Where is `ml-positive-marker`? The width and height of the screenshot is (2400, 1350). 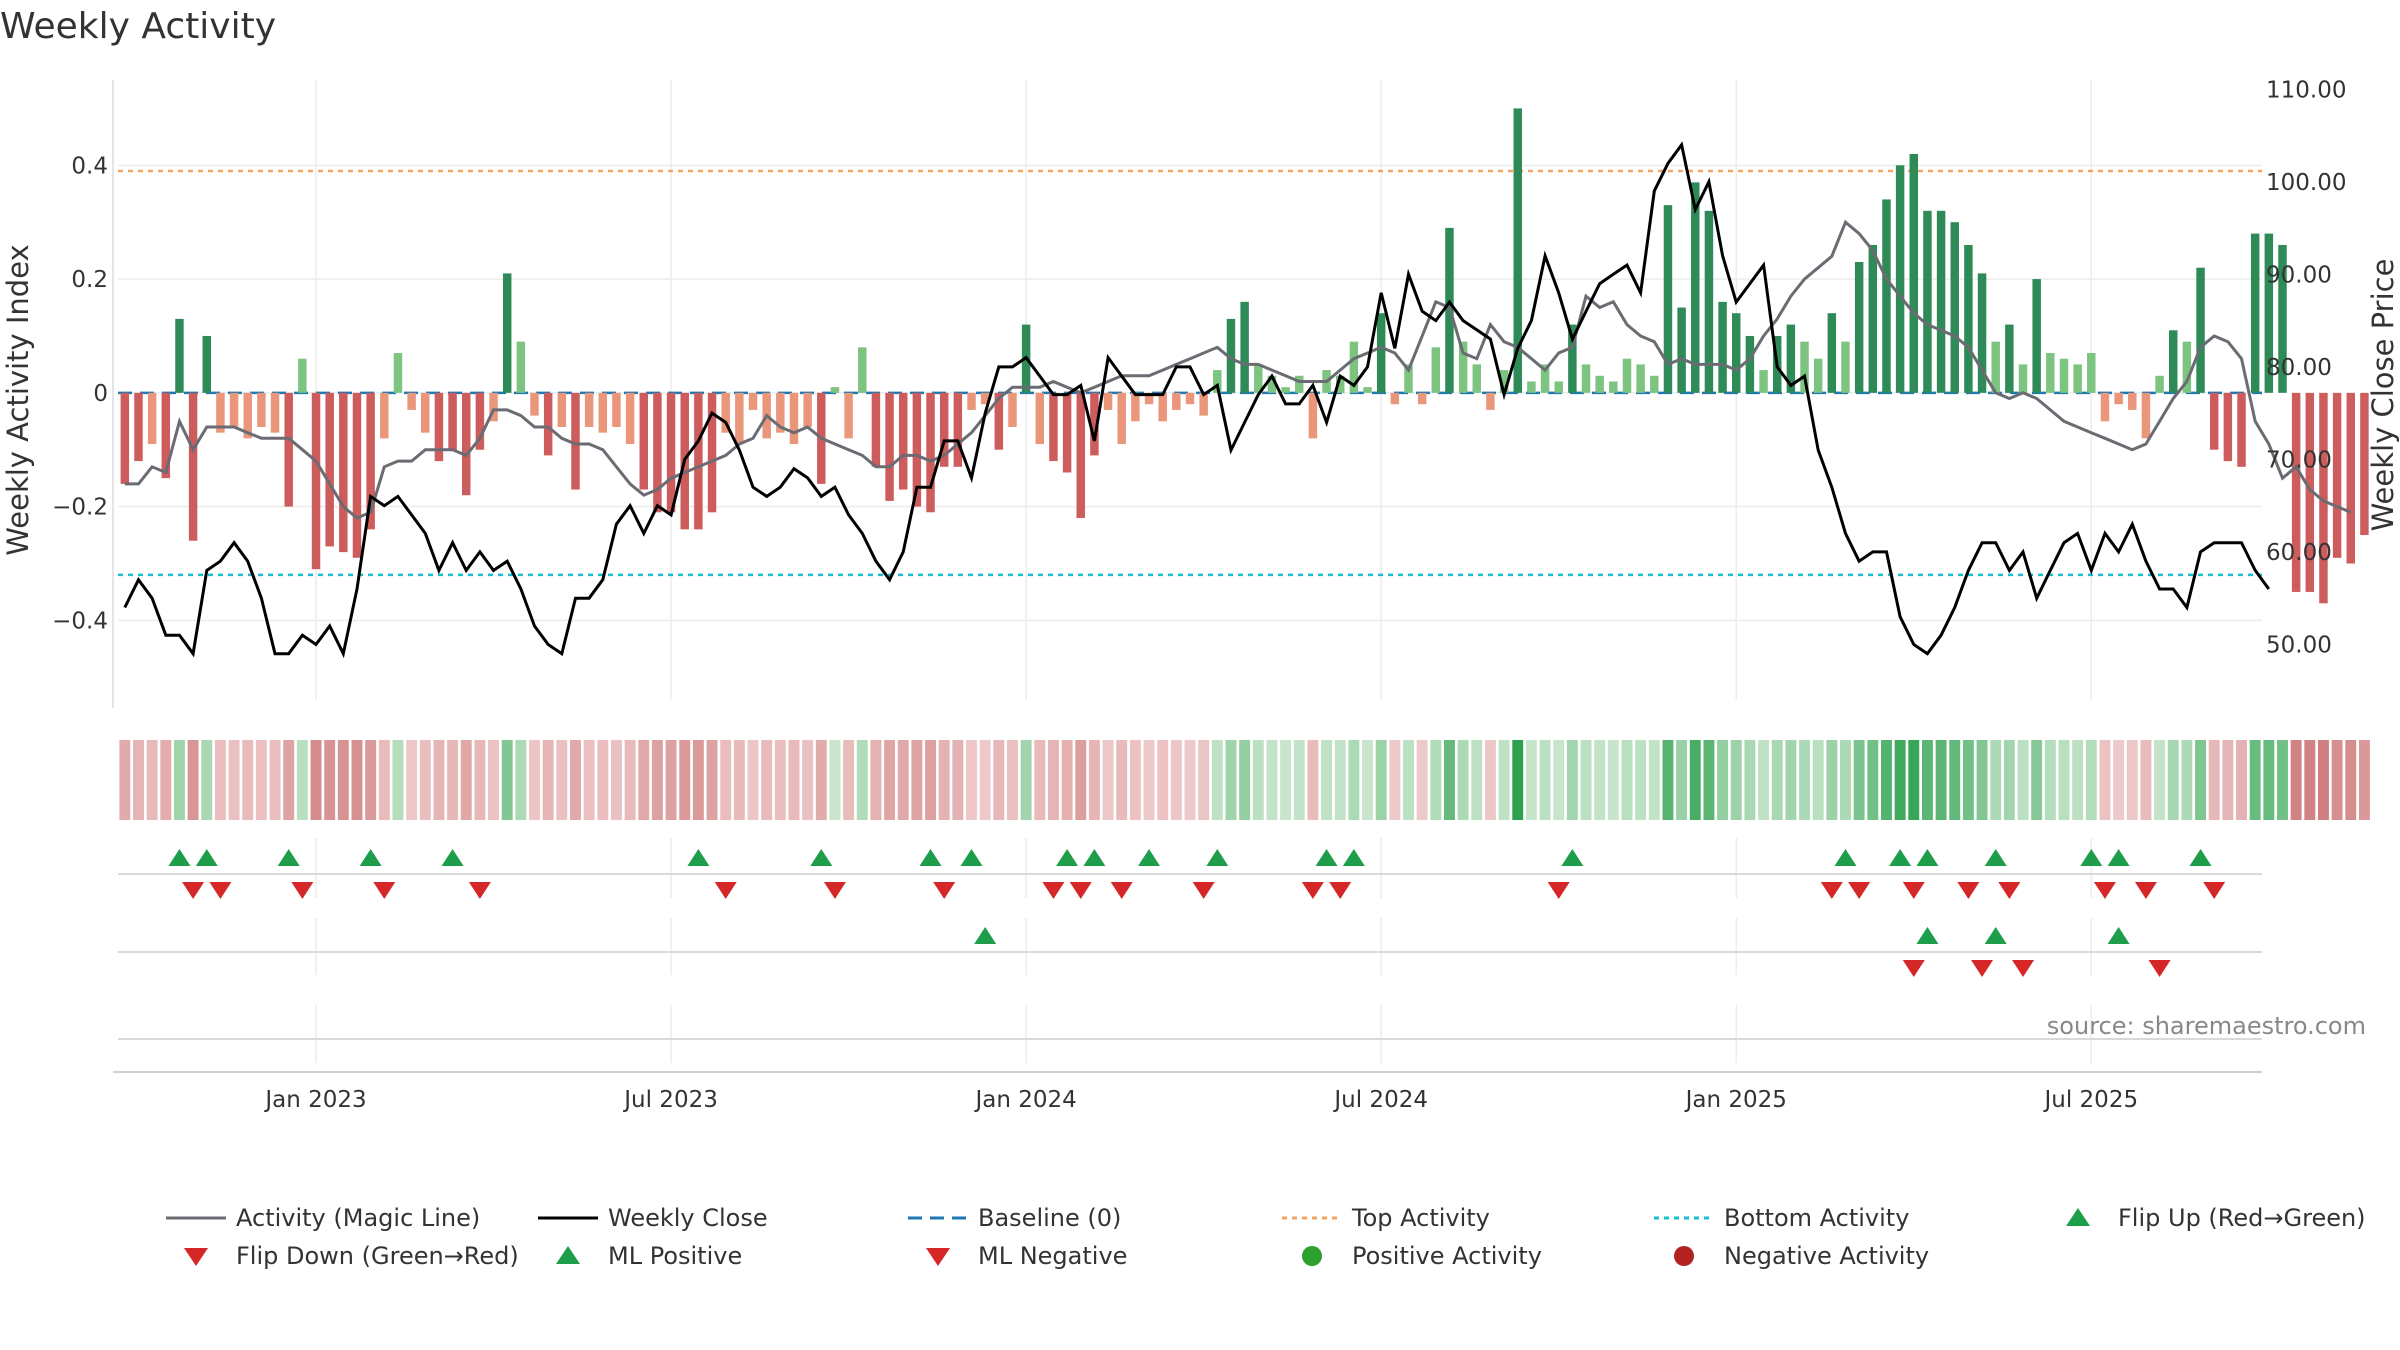
ml-positive-marker is located at coordinates (985, 935).